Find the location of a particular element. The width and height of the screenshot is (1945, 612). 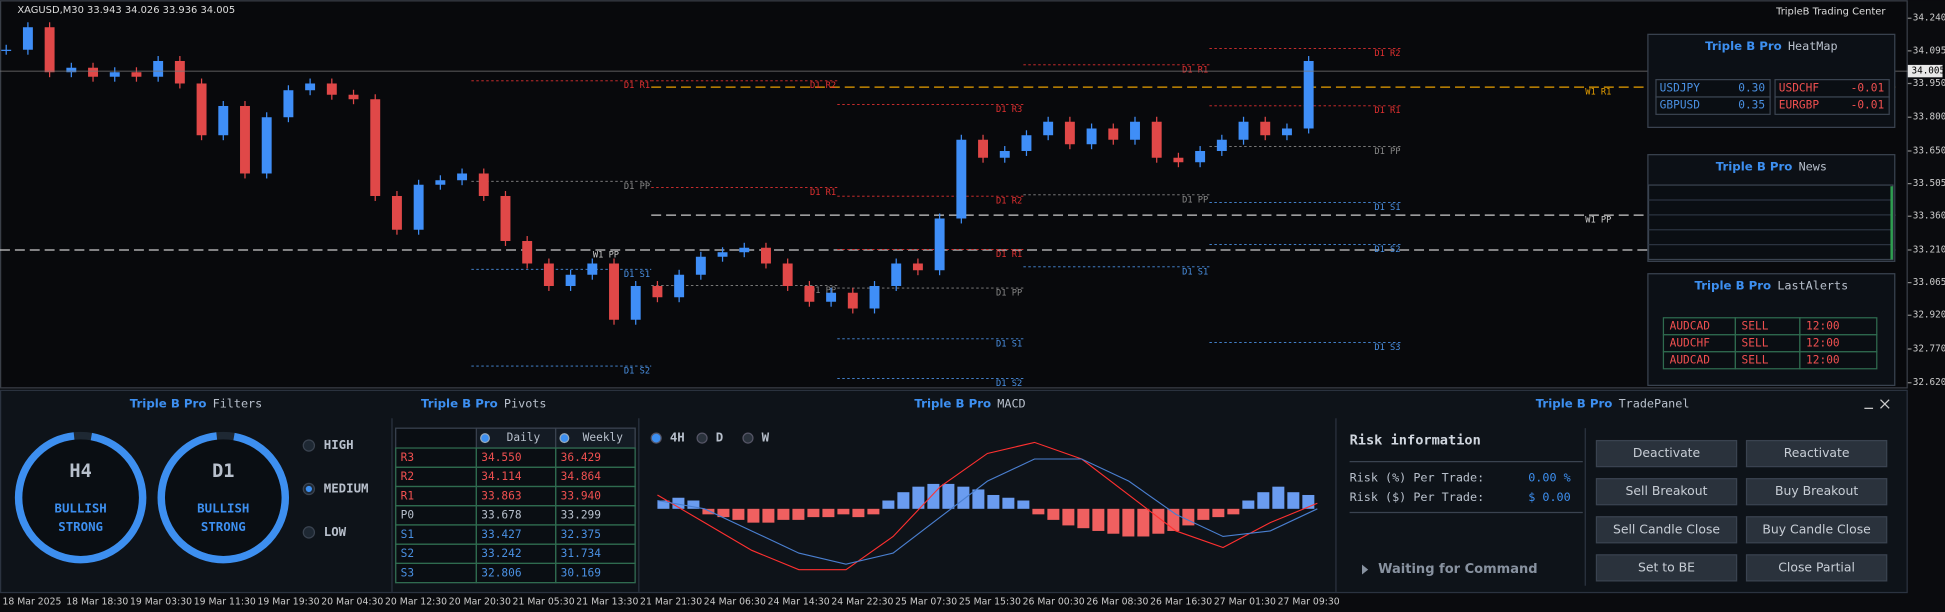

x-tick-label: 25 Mar 07:30 is located at coordinates (926, 601).